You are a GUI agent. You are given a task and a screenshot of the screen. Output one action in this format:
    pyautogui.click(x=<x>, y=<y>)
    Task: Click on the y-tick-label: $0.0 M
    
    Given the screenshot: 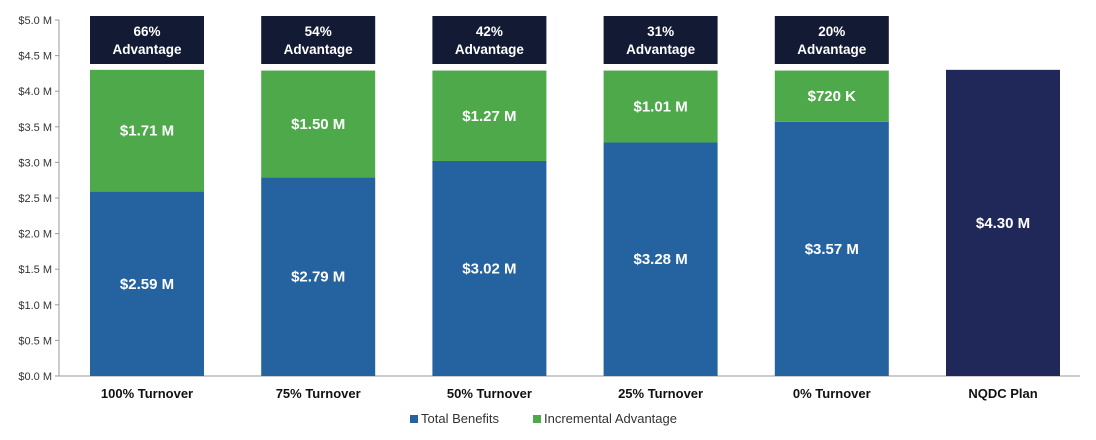 What is the action you would take?
    pyautogui.click(x=35, y=377)
    